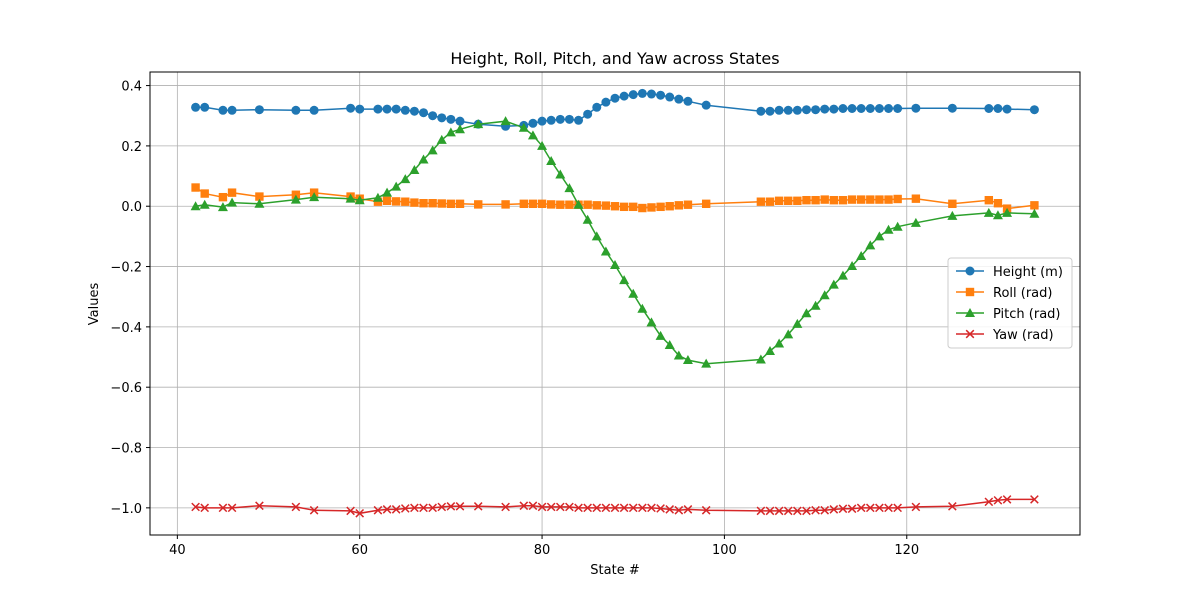 The image size is (1200, 600). Describe the element at coordinates (359, 550) in the screenshot. I see `x-tick-label: 60` at that location.